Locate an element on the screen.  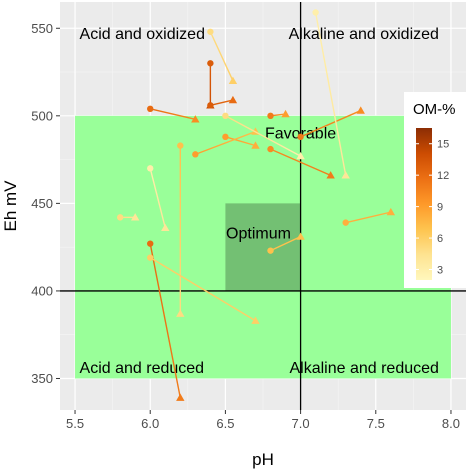
x-tick-label: 6.0 is located at coordinates (150, 423).